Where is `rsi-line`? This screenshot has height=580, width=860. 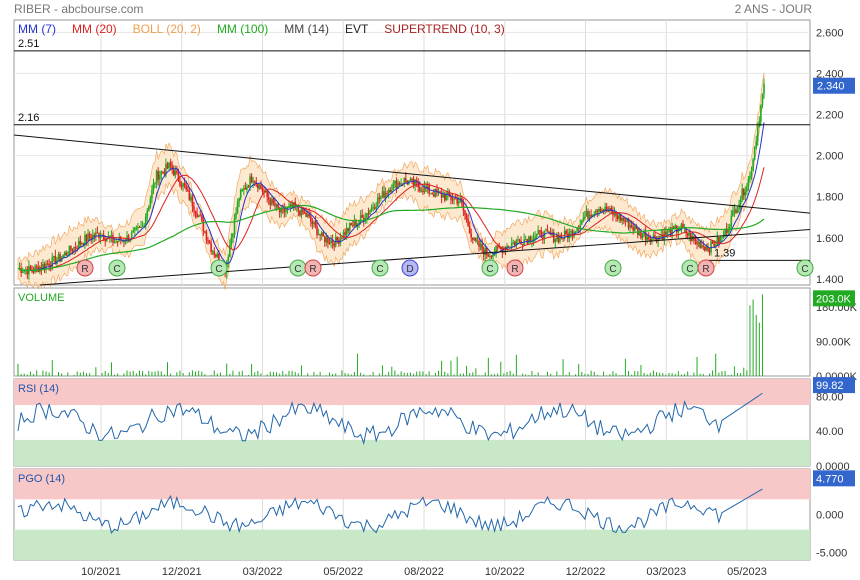
rsi-line is located at coordinates (390, 419).